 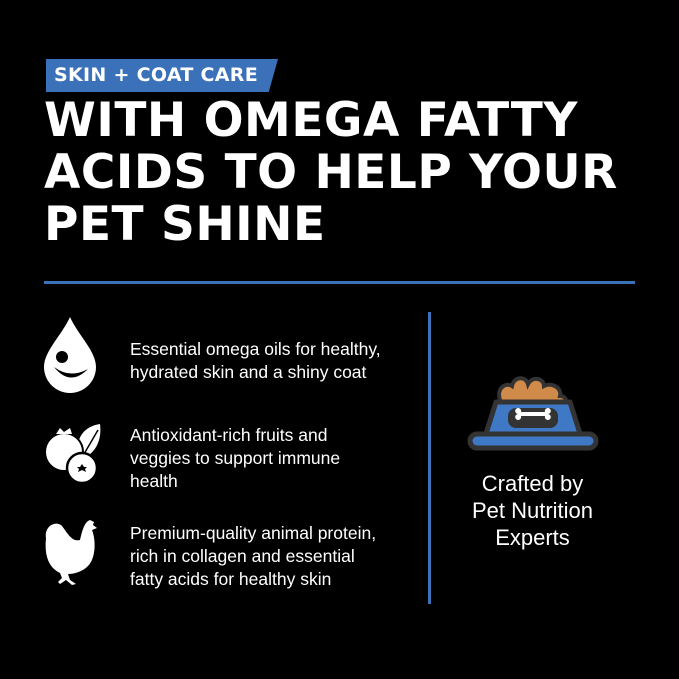 I want to click on category-badge: SKIN + COAT CARE, so click(x=162, y=75).